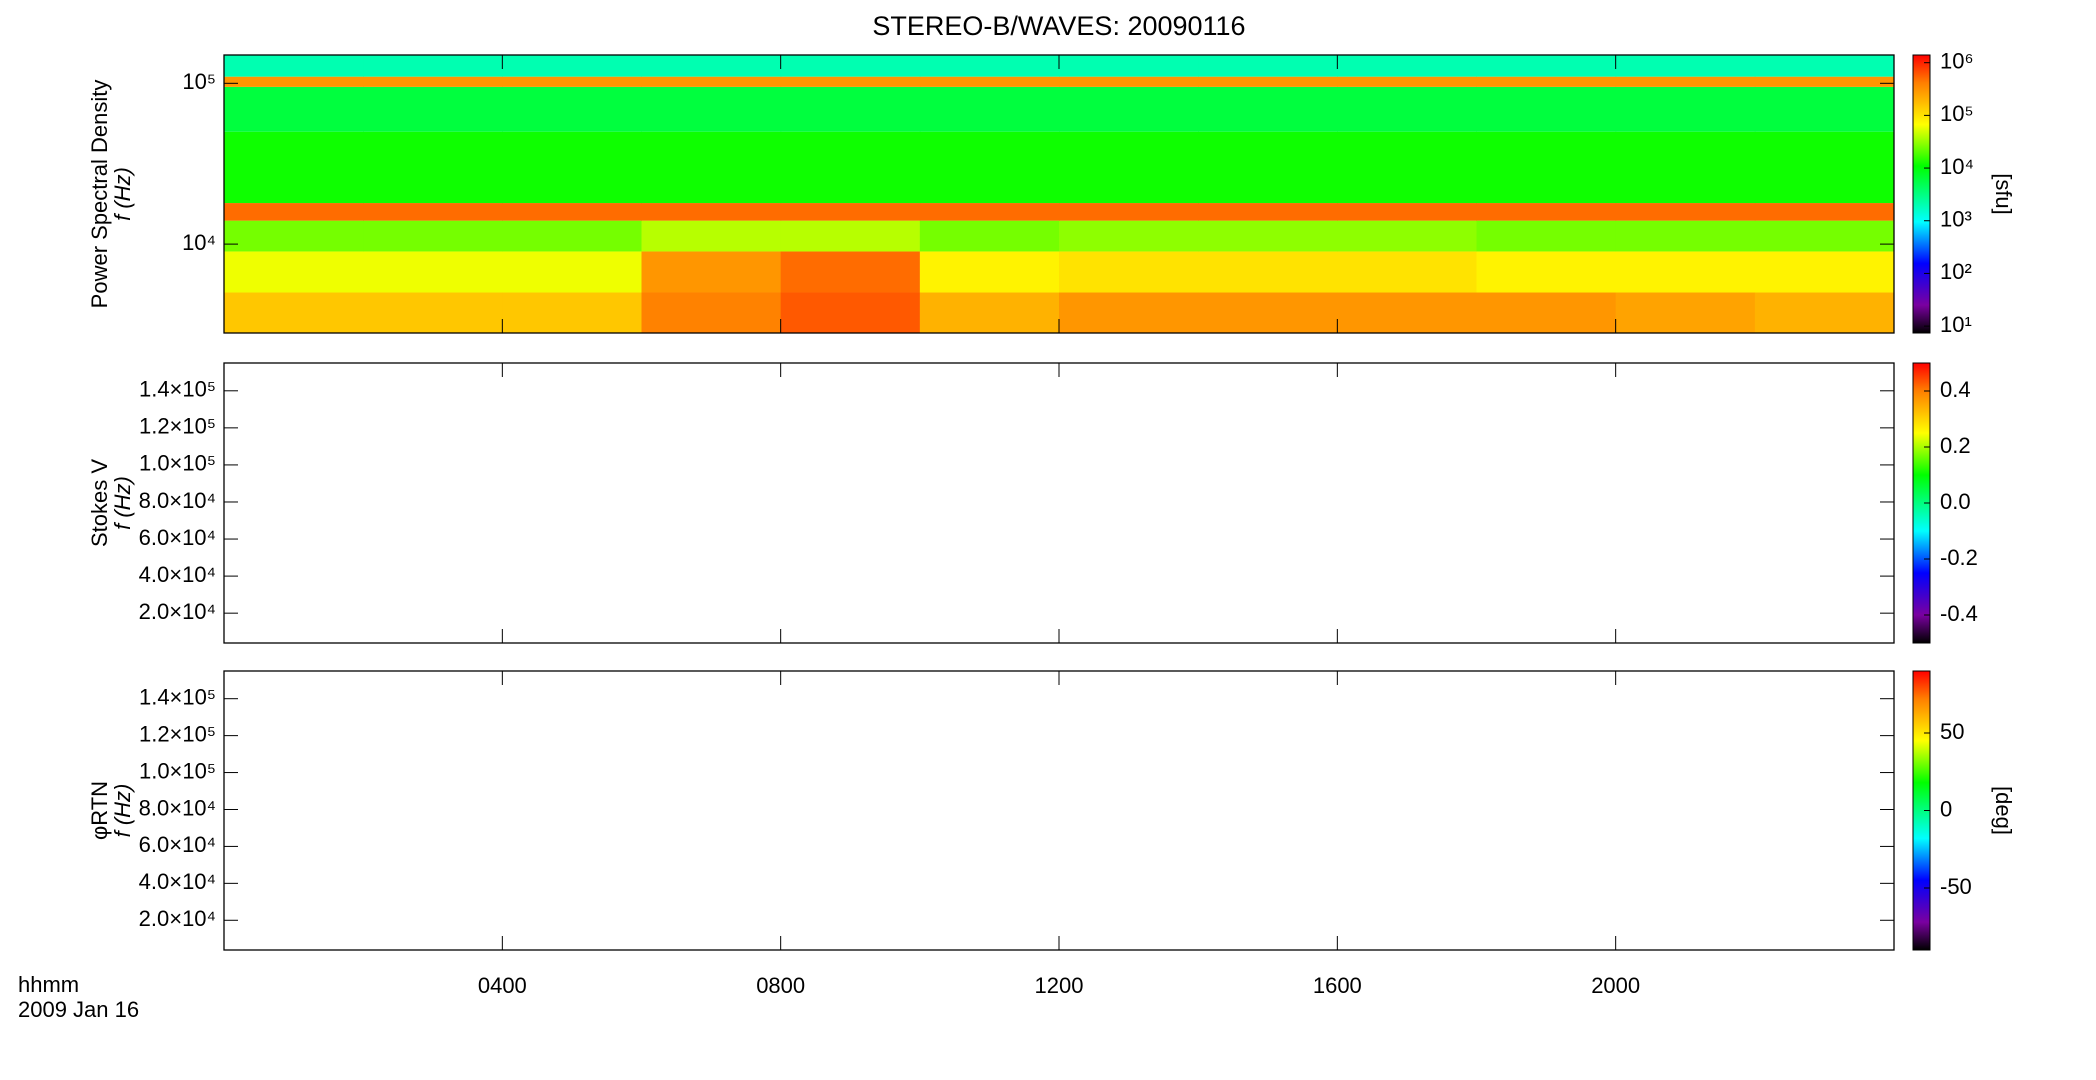  What do you see at coordinates (1956, 219) in the screenshot?
I see `colorbar-tick-label: 10³` at bounding box center [1956, 219].